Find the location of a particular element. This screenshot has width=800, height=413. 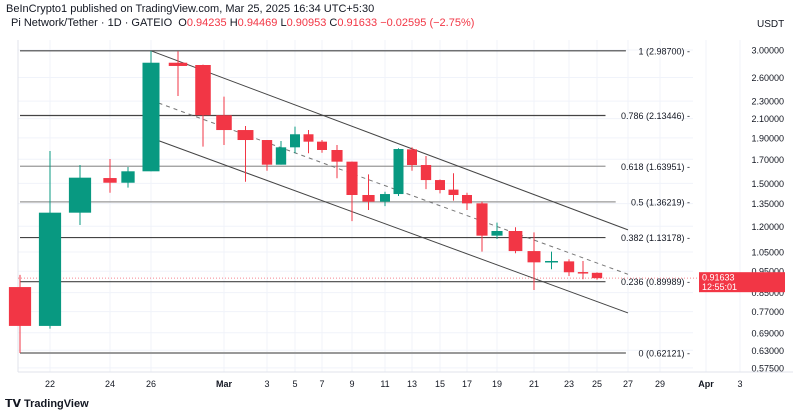

x-tick-label: 7 is located at coordinates (321, 384).